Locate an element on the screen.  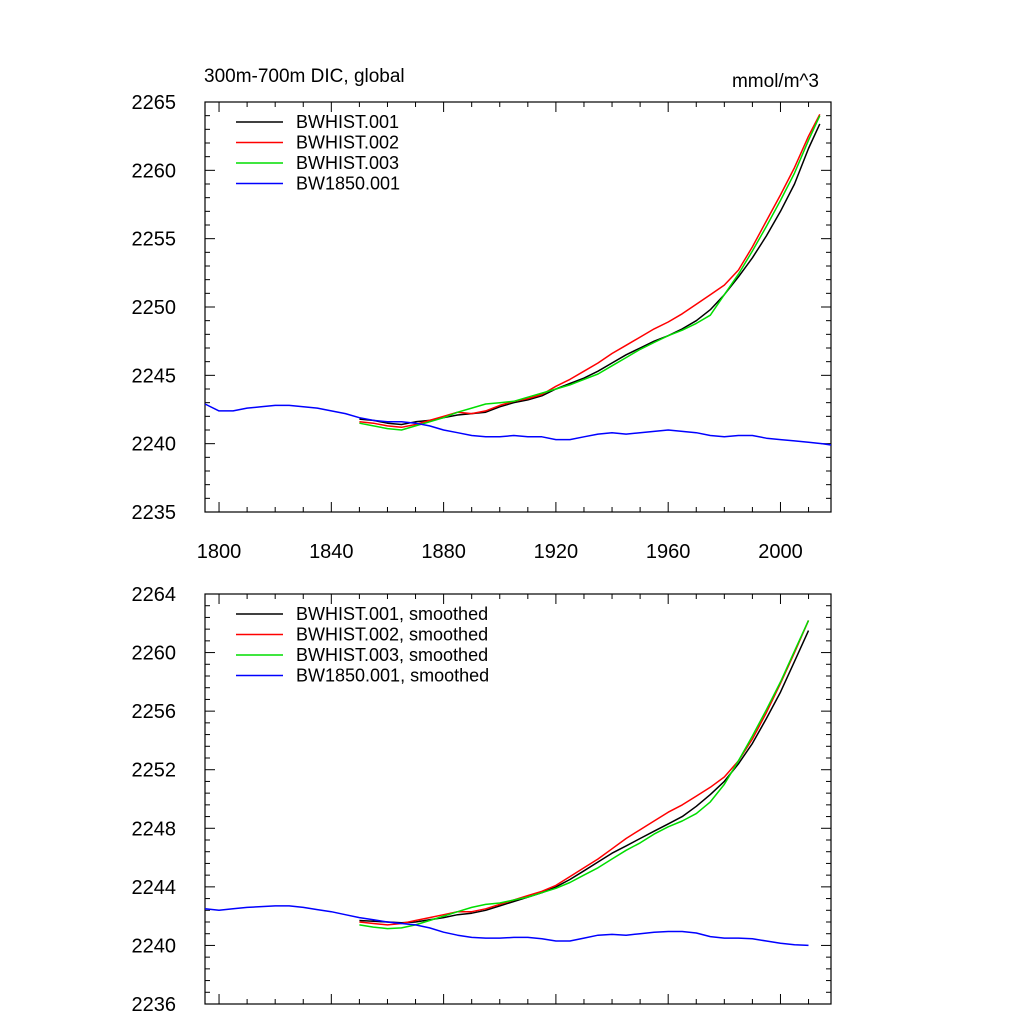
y-tick-label: 2245 is located at coordinates (154, 376).